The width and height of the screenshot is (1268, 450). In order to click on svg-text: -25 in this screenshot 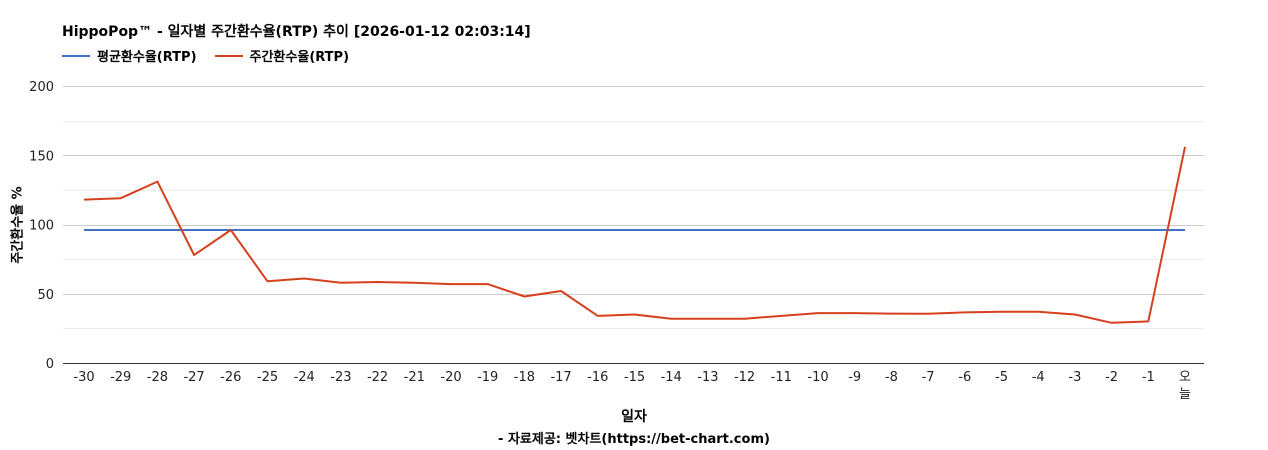, I will do `click(267, 377)`.